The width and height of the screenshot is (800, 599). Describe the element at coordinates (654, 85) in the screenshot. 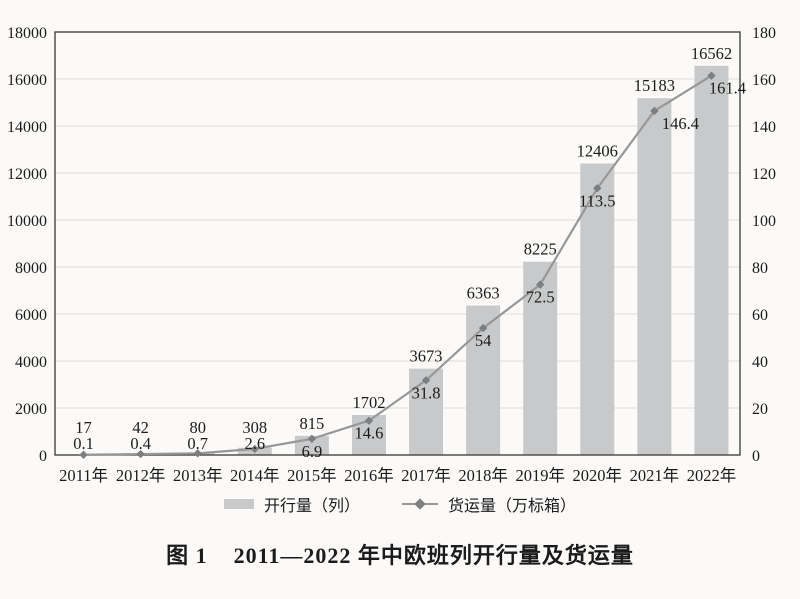

I see `bar-value-label: 15183` at that location.